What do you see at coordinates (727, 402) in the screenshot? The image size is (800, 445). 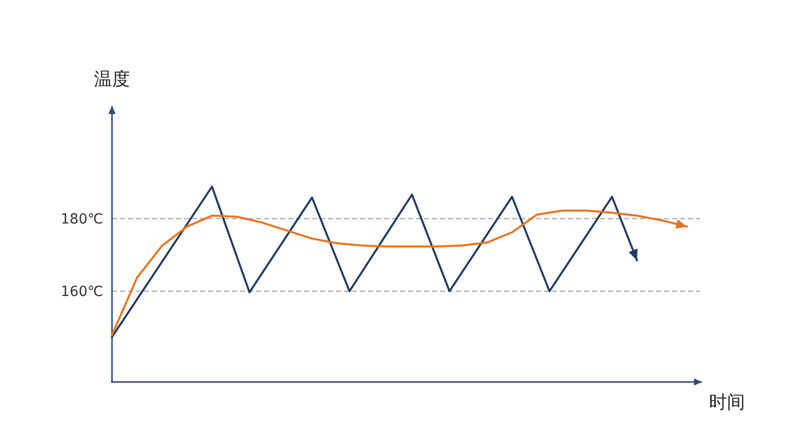 I see `x-axis-title: 时间` at bounding box center [727, 402].